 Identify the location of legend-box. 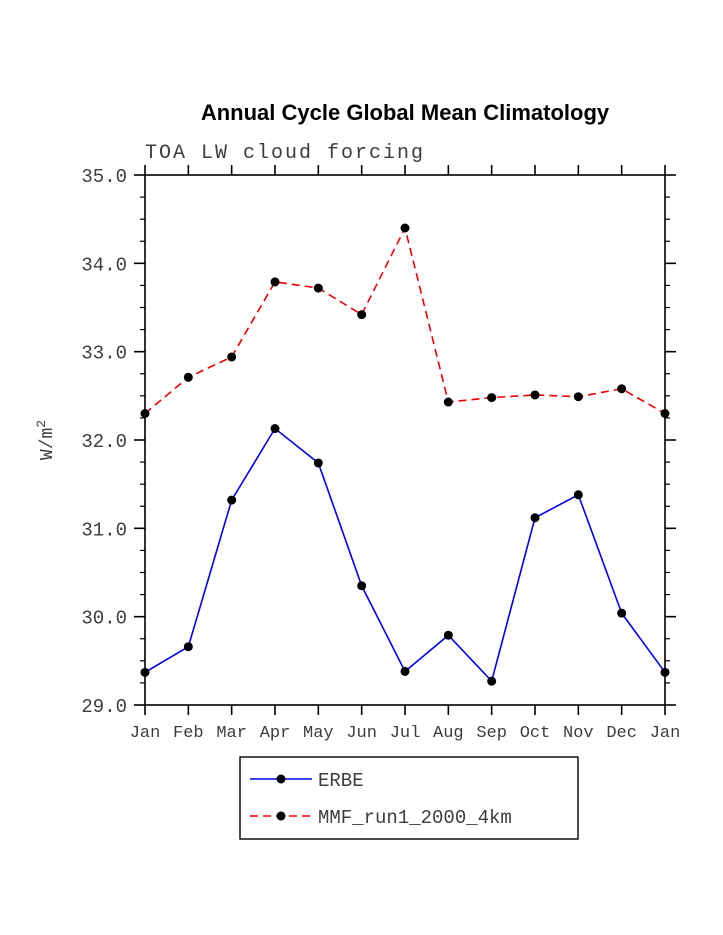
(409, 798).